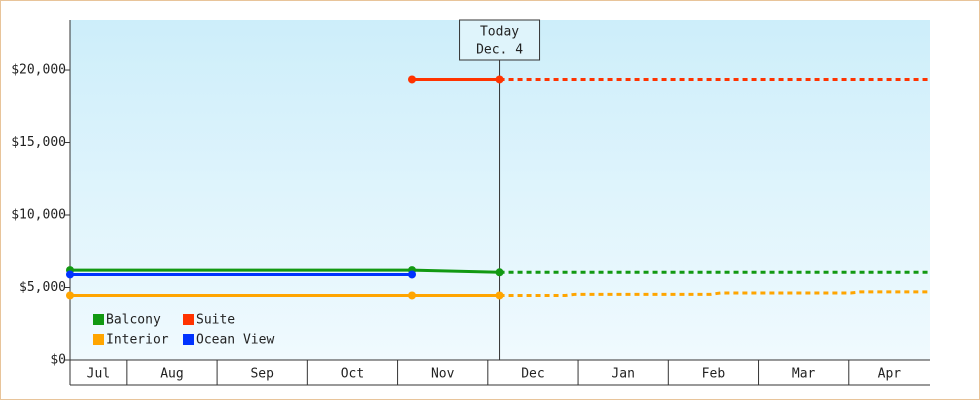 The width and height of the screenshot is (980, 400). I want to click on today-box, so click(500, 40).